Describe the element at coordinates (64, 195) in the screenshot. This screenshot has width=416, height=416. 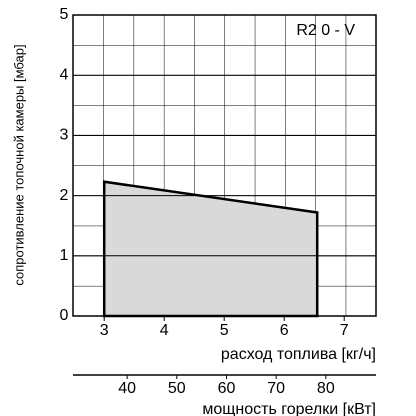
I see `y-tick-label: 2` at that location.